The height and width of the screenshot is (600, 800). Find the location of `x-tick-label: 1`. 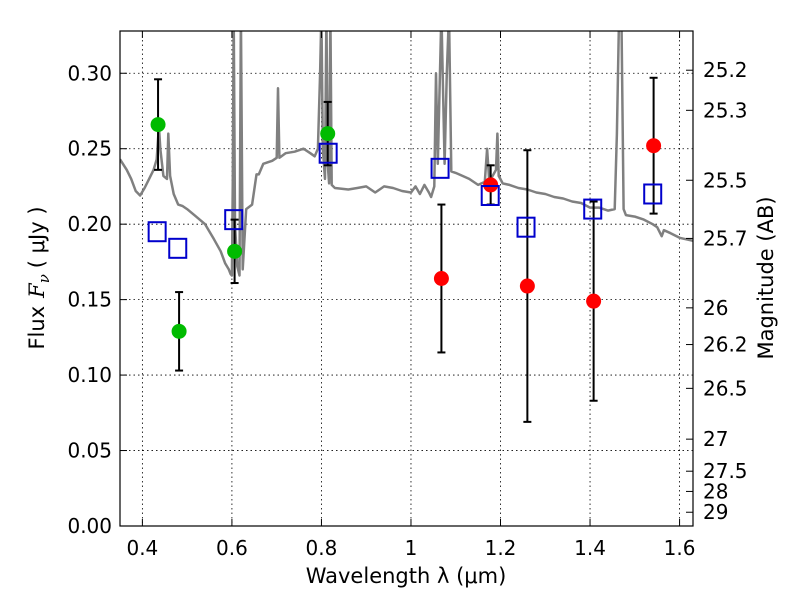

x-tick-label: 1 is located at coordinates (411, 548).